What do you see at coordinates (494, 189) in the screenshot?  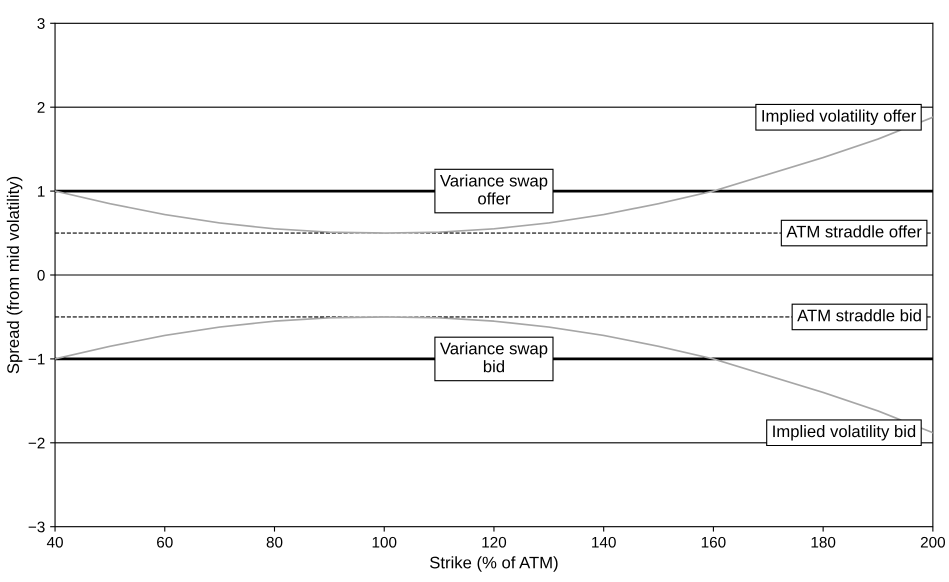 I see `ref-line-label: Variance swap offer` at bounding box center [494, 189].